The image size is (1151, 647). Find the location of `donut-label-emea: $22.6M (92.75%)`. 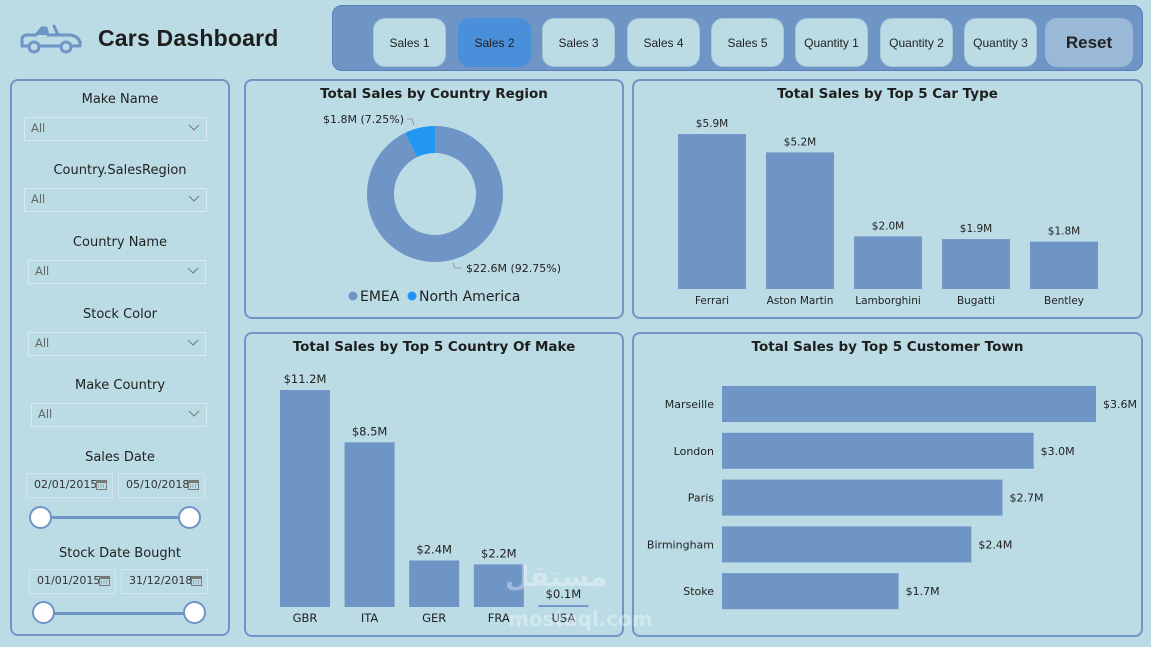

donut-label-emea: $22.6M (92.75%) is located at coordinates (513, 268).